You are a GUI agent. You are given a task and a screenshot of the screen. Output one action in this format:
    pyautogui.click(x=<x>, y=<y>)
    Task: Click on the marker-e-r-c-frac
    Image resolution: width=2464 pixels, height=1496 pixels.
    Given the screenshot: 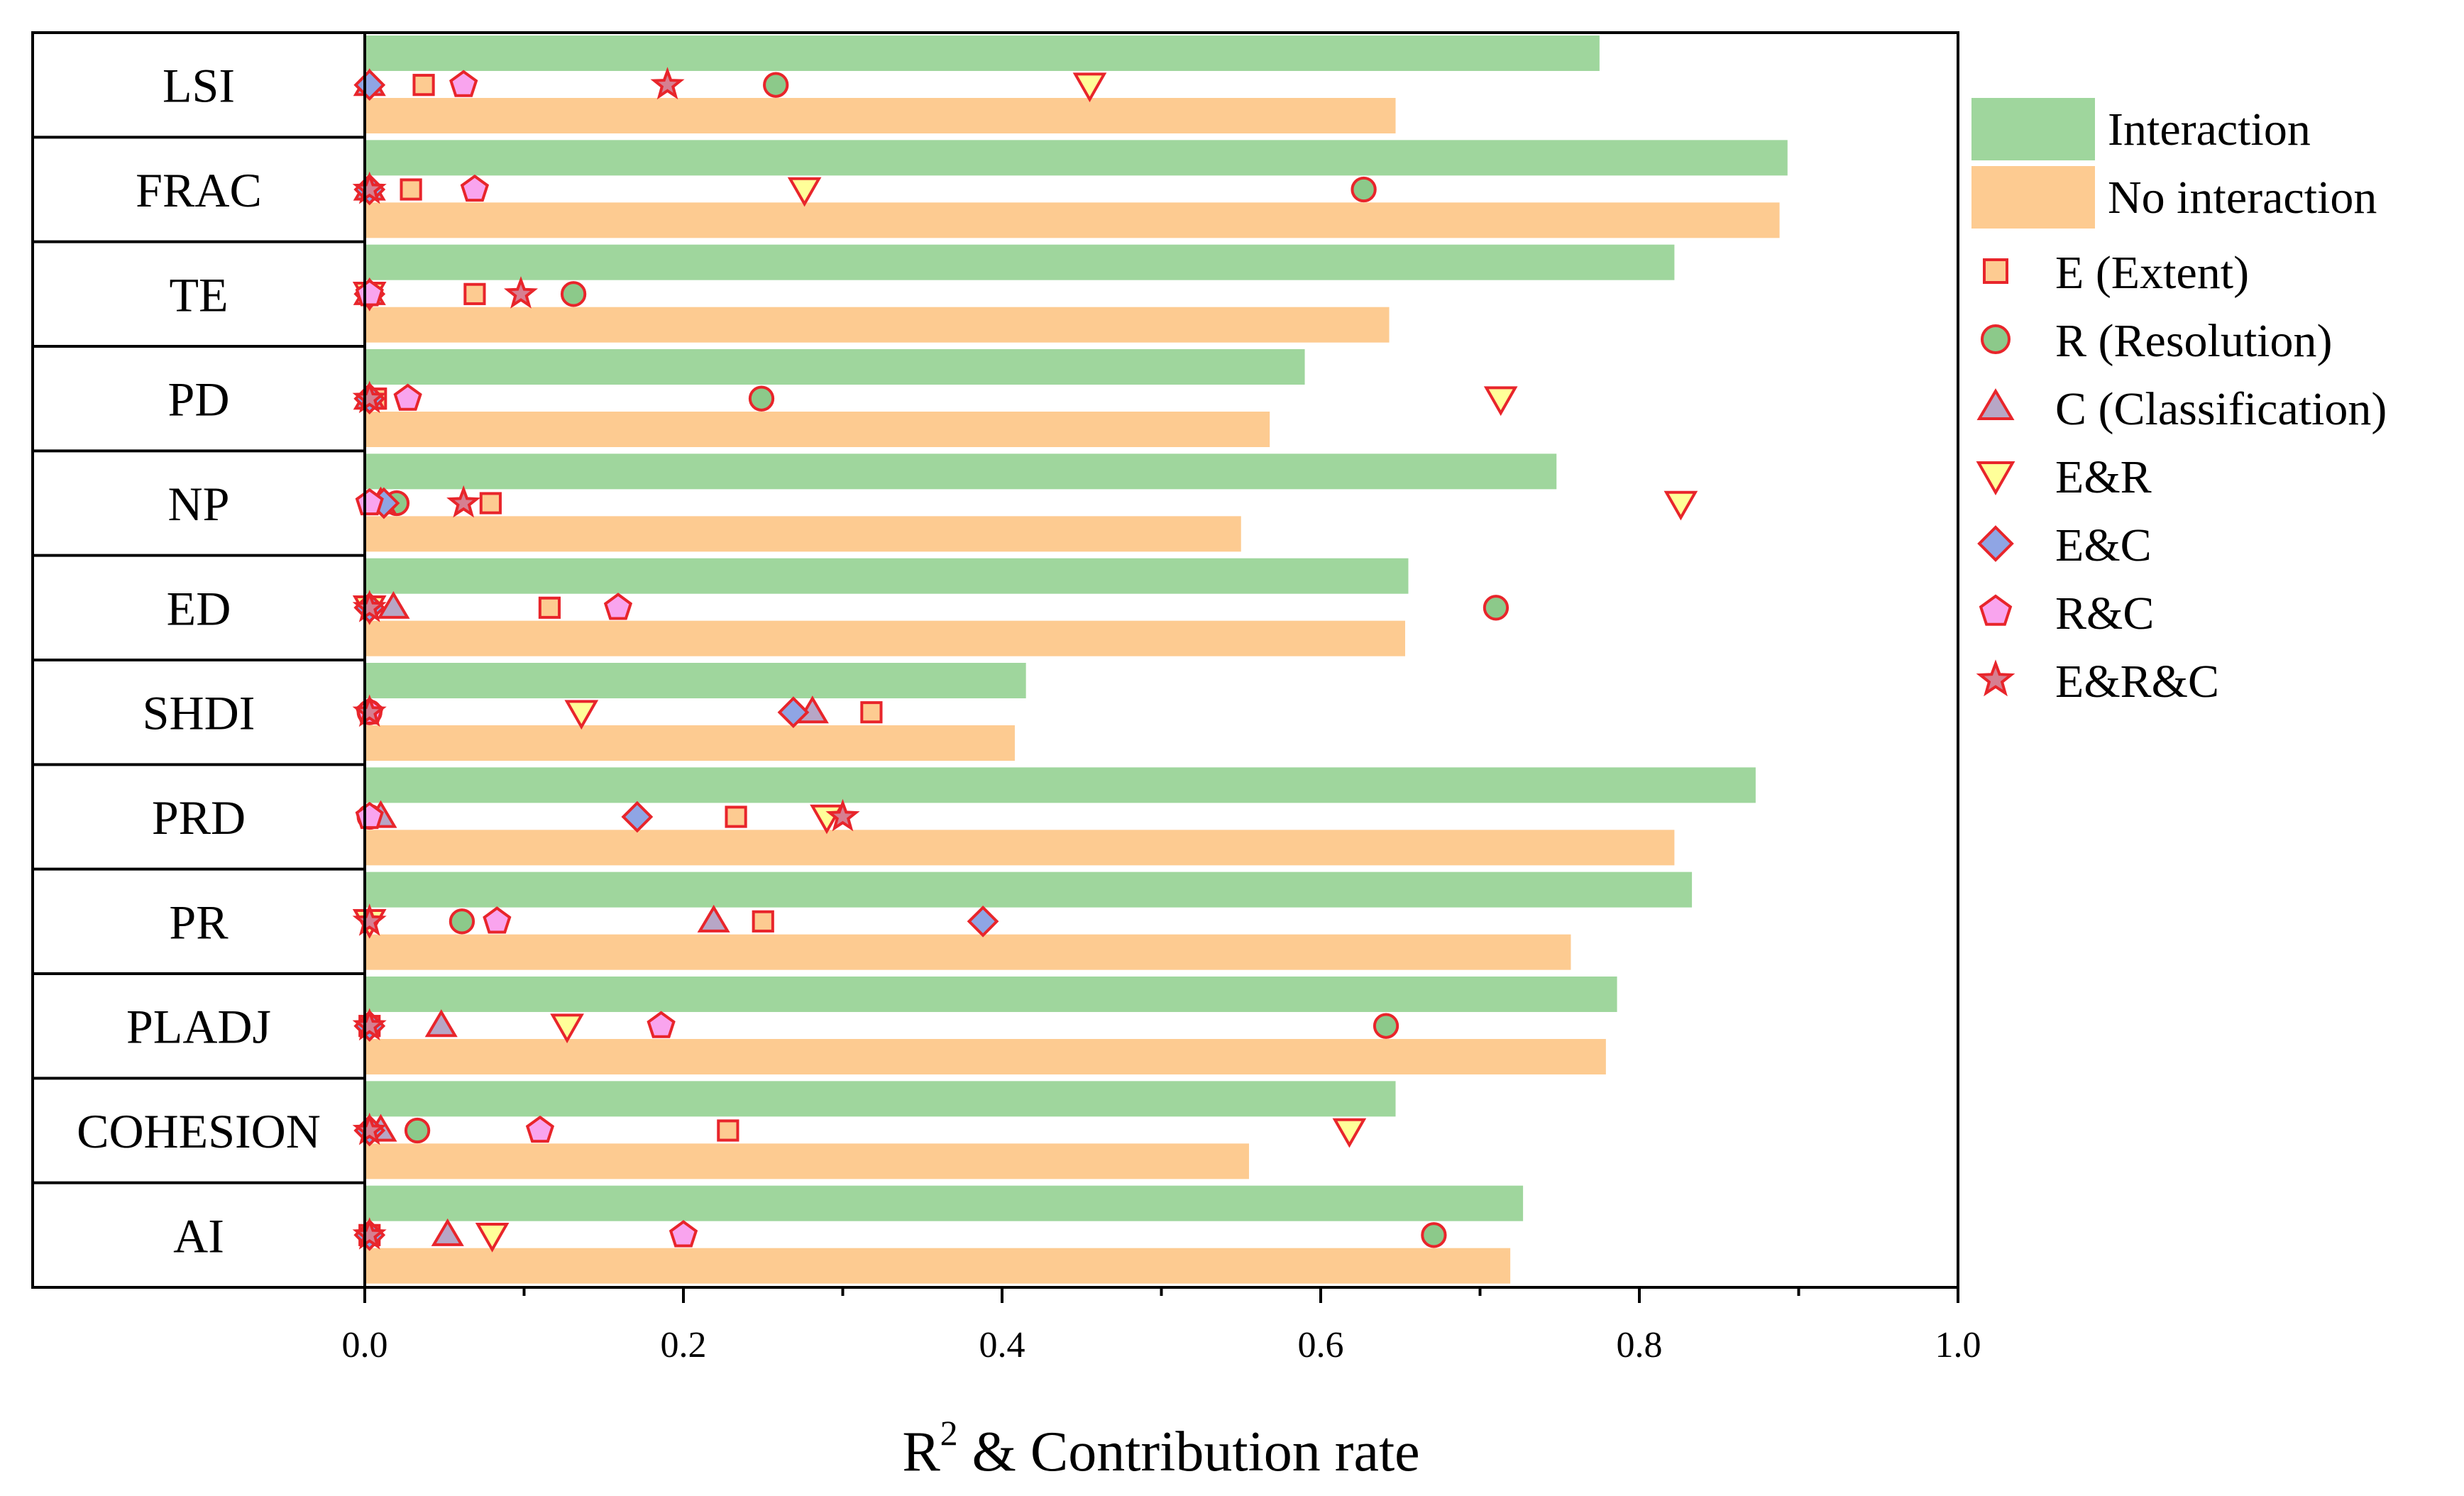 What is the action you would take?
    pyautogui.click(x=370, y=188)
    